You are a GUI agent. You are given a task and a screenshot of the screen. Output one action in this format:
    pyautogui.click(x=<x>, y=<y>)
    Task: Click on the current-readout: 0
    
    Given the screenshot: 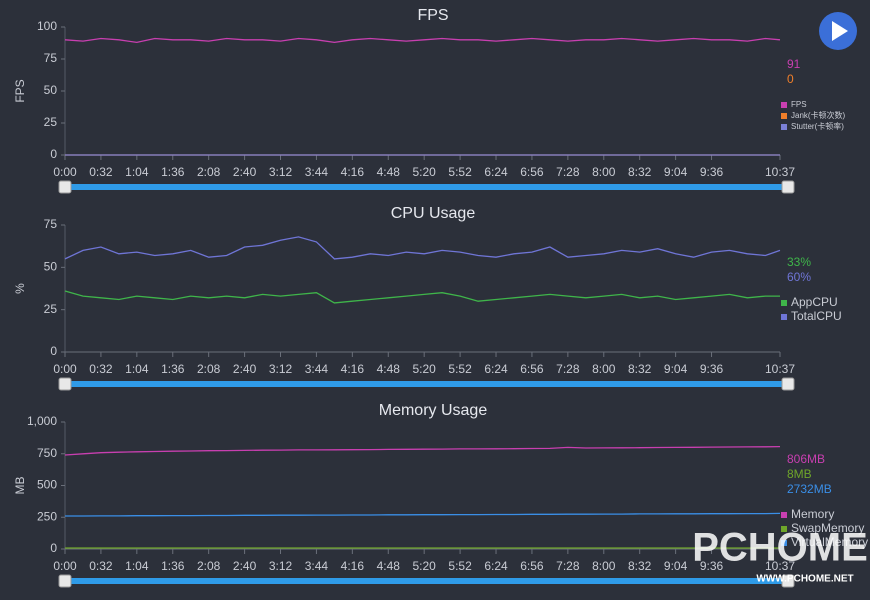 What is the action you would take?
    pyautogui.click(x=790, y=79)
    